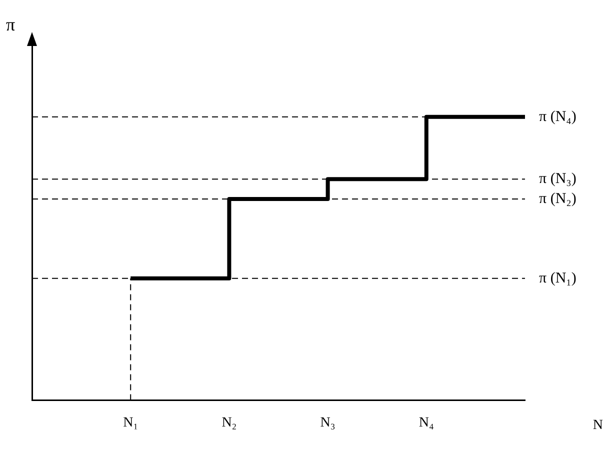  What do you see at coordinates (557, 116) in the screenshot?
I see `ref-line-label: π (N₄)` at bounding box center [557, 116].